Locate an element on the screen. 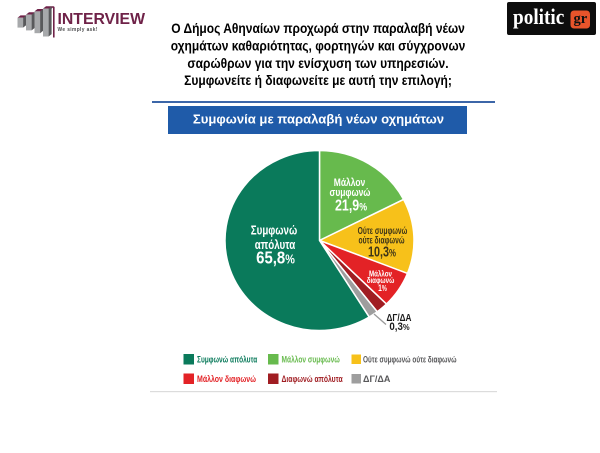  svg-text: 21,9% is located at coordinates (351, 205).